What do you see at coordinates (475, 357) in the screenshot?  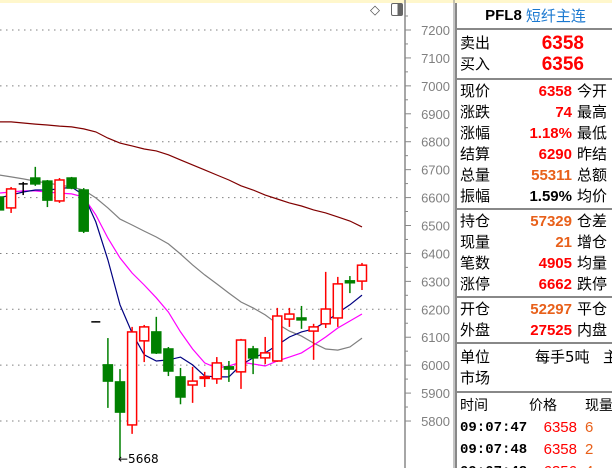 I see `unit-label: 单位` at bounding box center [475, 357].